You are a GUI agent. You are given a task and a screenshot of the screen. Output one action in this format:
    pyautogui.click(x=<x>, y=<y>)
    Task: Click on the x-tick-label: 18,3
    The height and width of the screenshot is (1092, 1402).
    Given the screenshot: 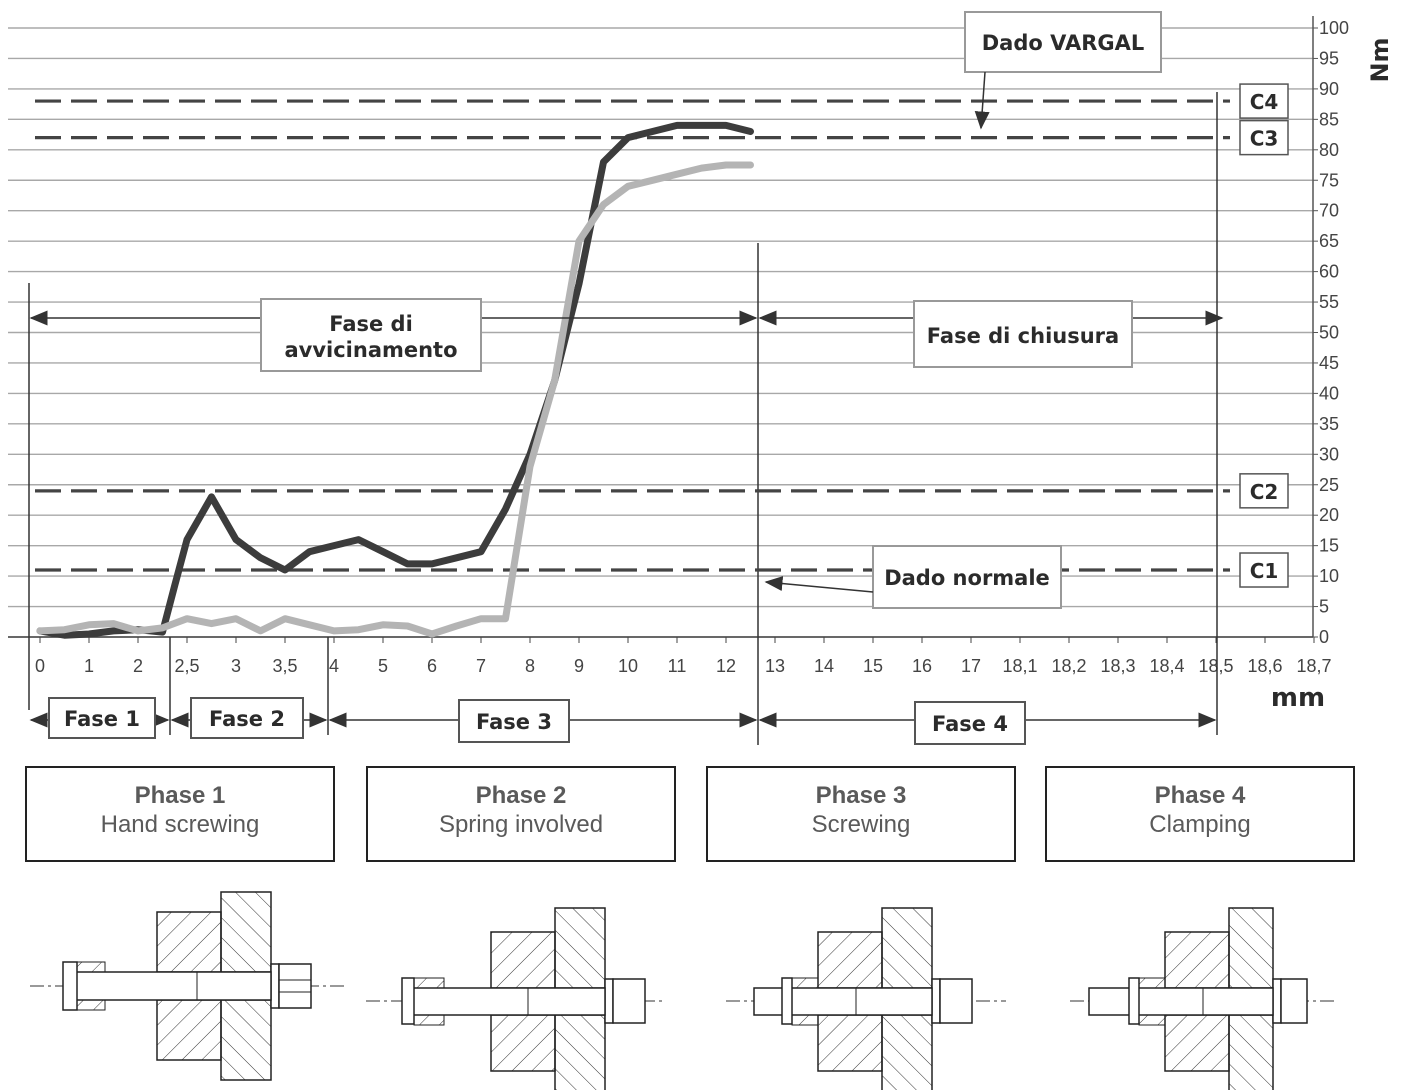 What is the action you would take?
    pyautogui.click(x=1117, y=666)
    